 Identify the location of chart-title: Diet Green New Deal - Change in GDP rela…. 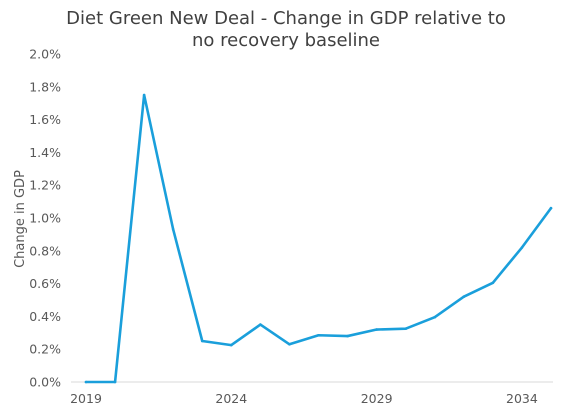
(286, 29).